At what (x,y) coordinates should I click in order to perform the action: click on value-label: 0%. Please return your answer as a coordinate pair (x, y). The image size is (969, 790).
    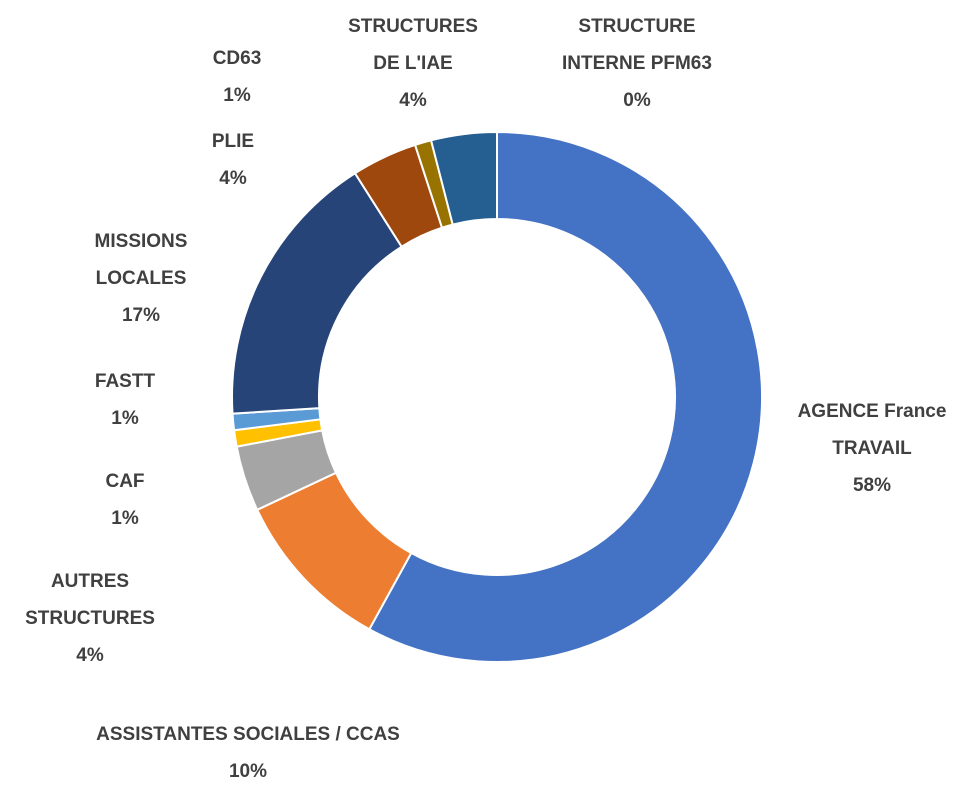
    Looking at the image, I should click on (637, 100).